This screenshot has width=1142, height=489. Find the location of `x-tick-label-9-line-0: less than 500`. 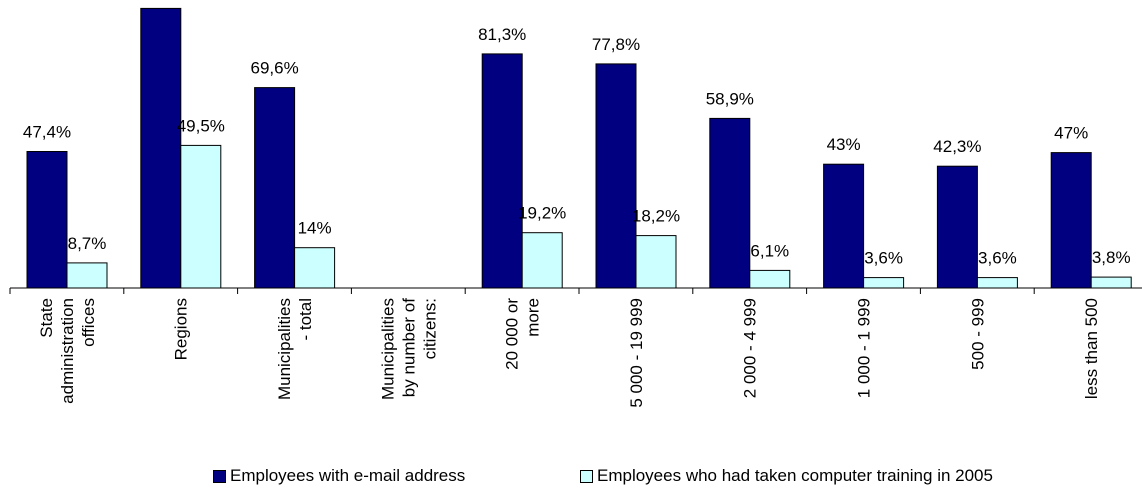

x-tick-label-9-line-0: less than 500 is located at coordinates (1091, 348).